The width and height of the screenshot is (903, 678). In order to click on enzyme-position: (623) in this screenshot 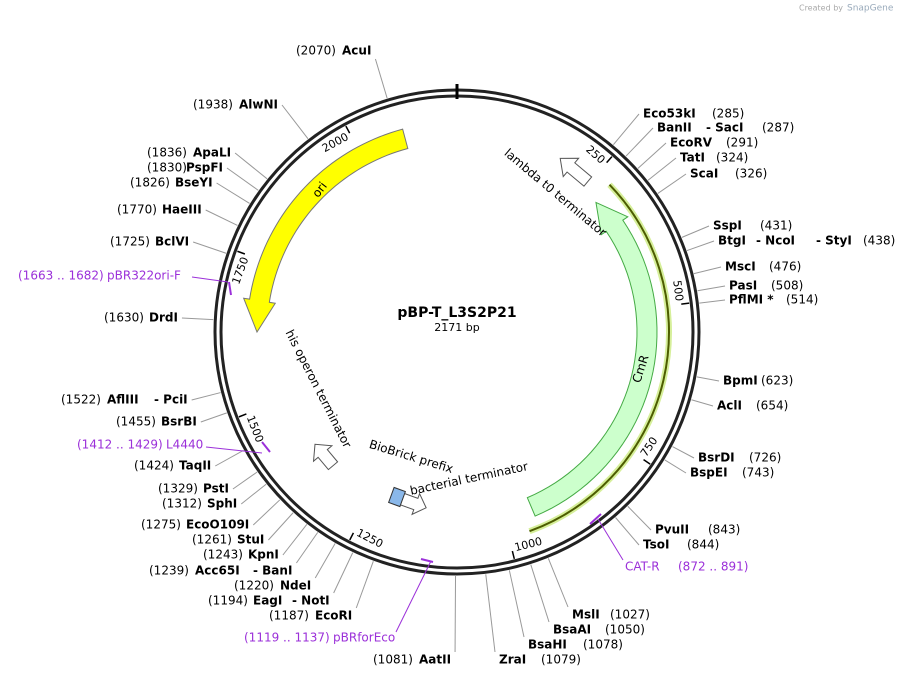, I will do `click(777, 381)`.